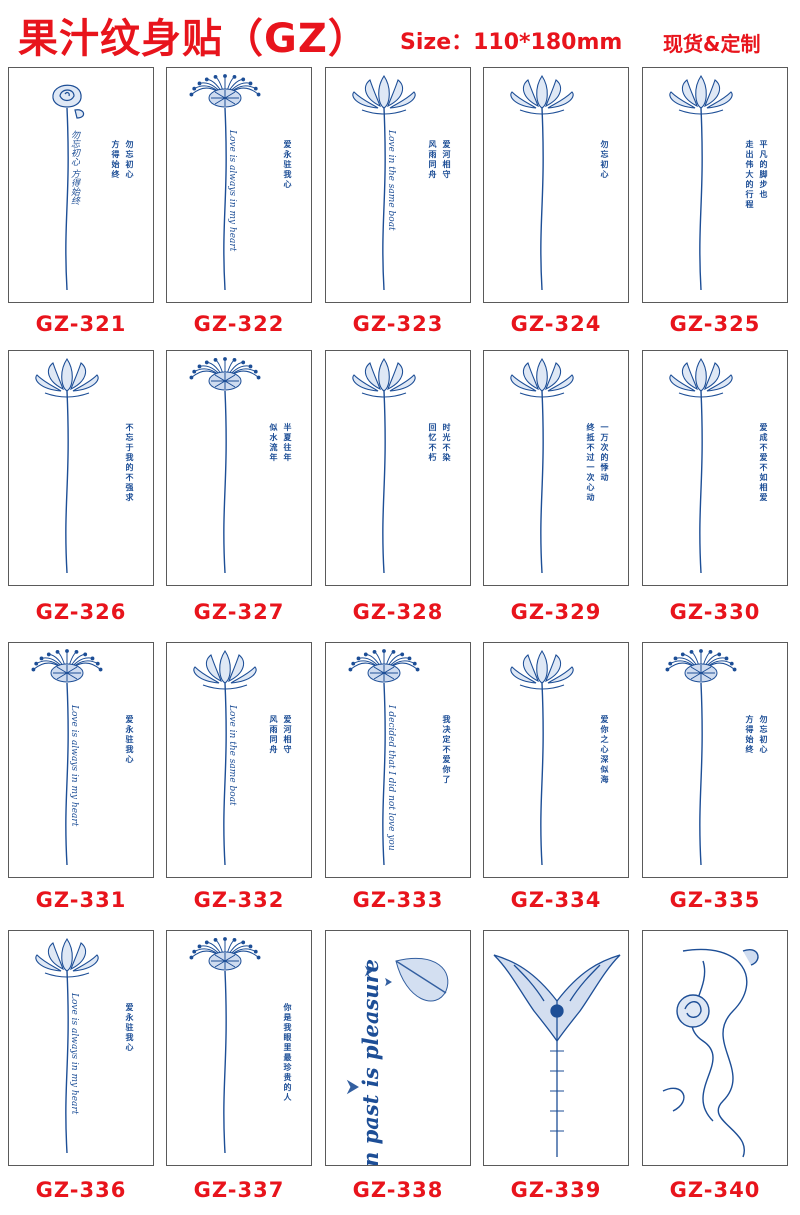 The height and width of the screenshot is (1215, 800). What do you see at coordinates (287, 443) in the screenshot?
I see `tattoo-chinese-text: 半夏往年` at bounding box center [287, 443].